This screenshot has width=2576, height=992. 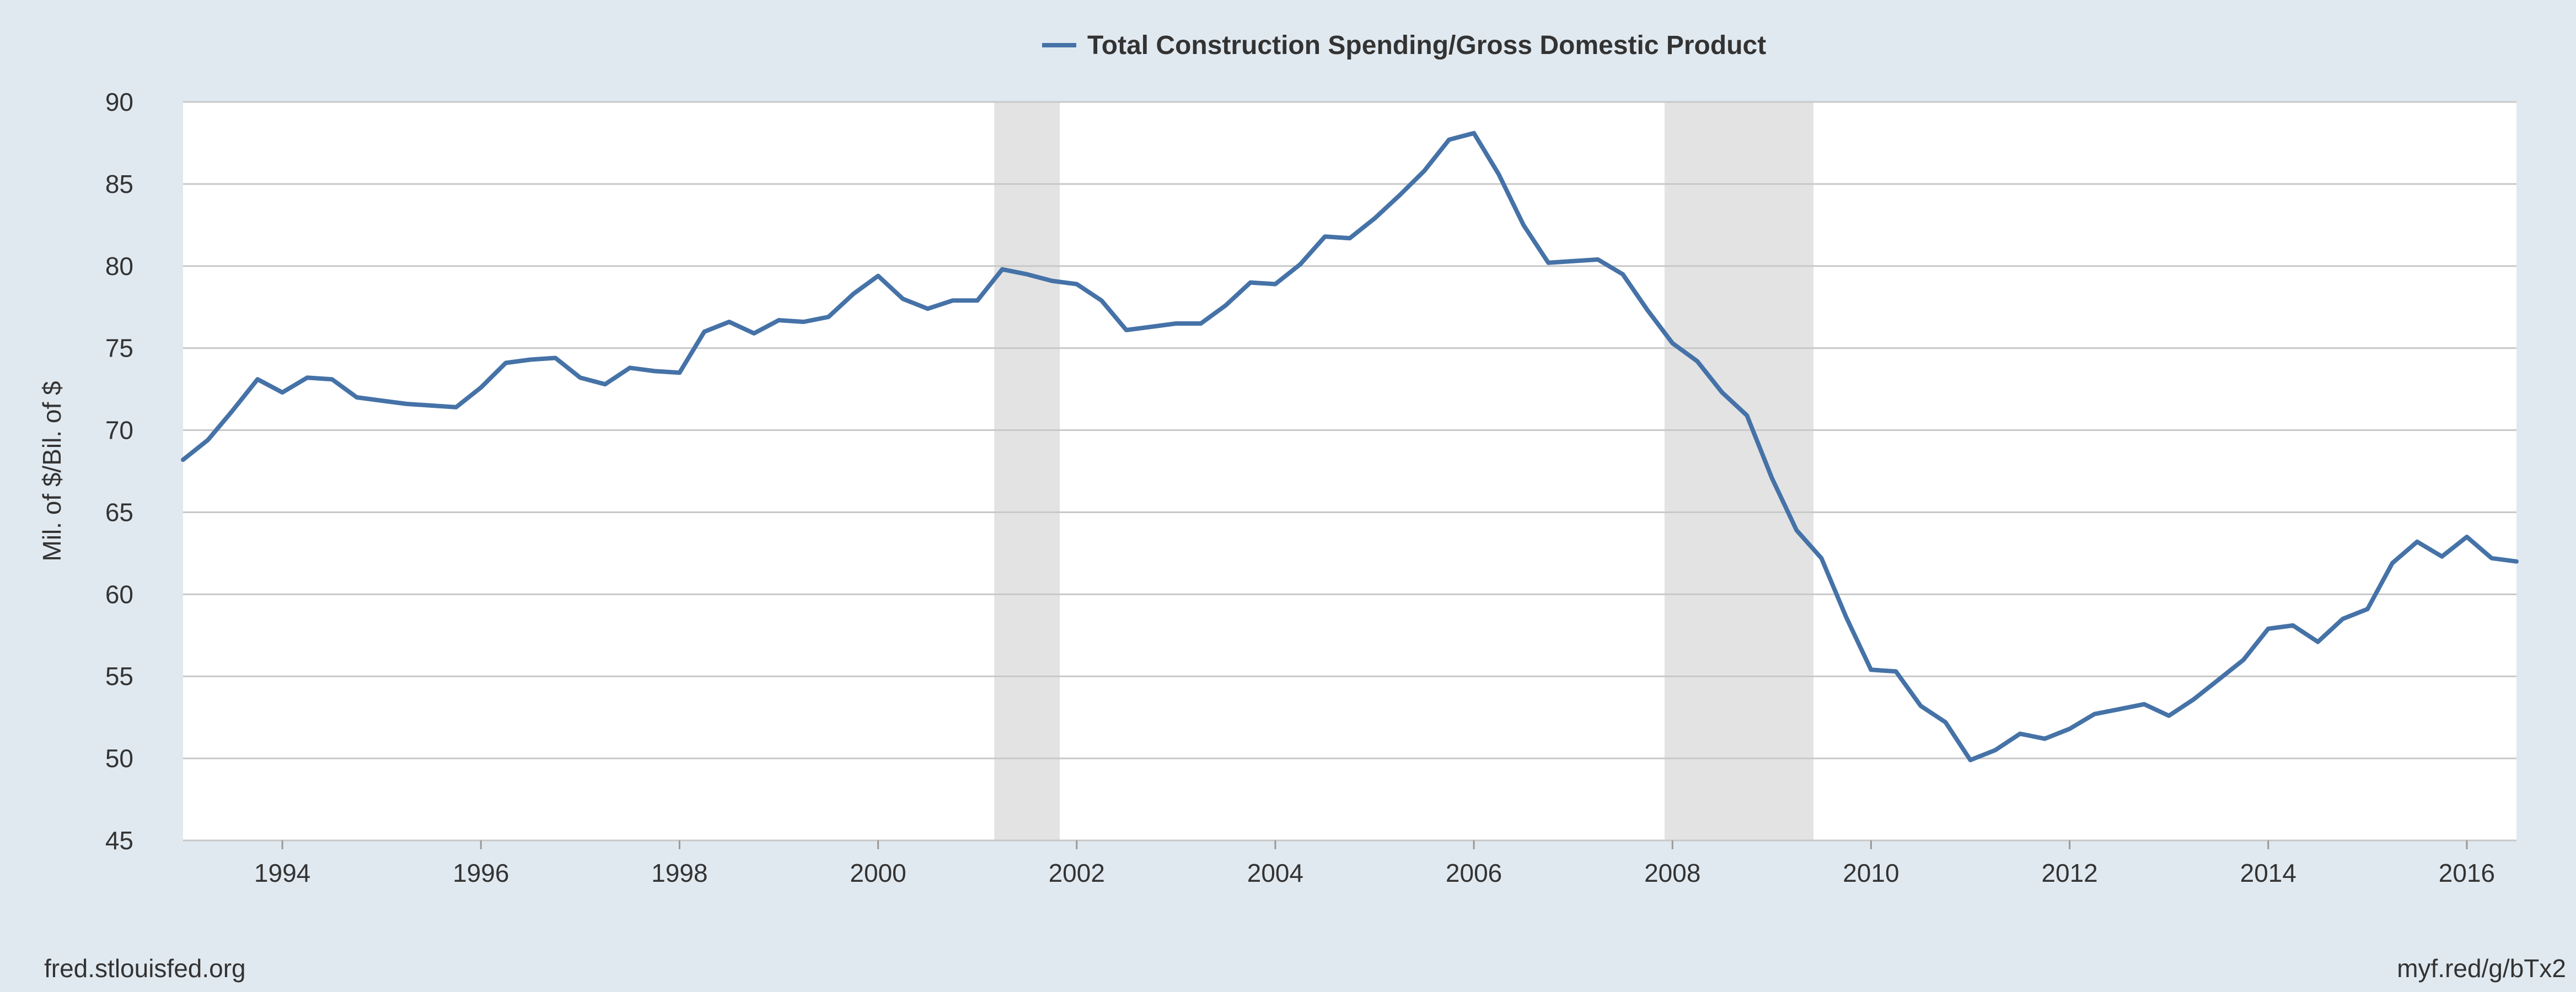 What do you see at coordinates (282, 873) in the screenshot?
I see `x-tick-label: 1994` at bounding box center [282, 873].